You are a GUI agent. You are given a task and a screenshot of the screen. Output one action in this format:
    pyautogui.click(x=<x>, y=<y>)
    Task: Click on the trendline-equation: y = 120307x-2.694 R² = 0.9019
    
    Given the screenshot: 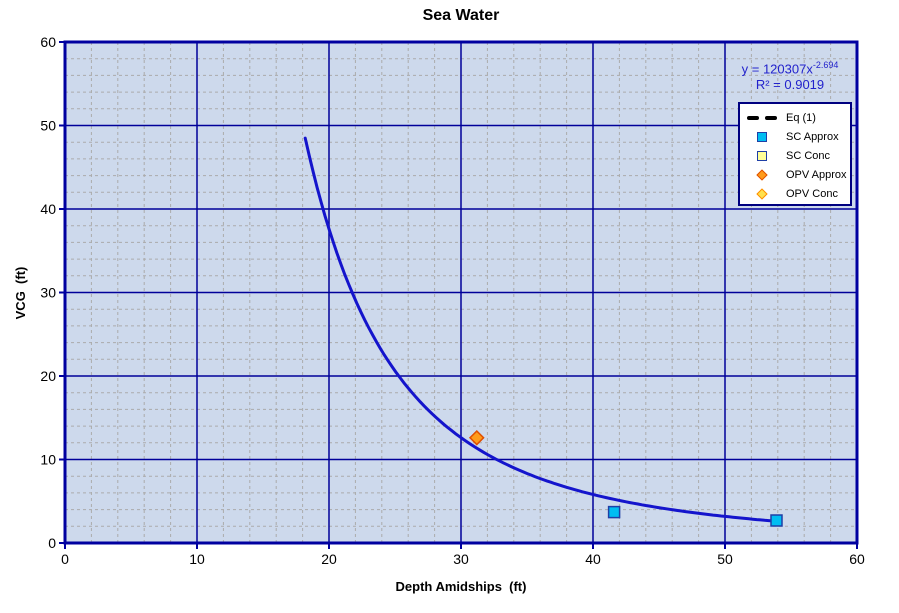 What is the action you would take?
    pyautogui.click(x=790, y=75)
    